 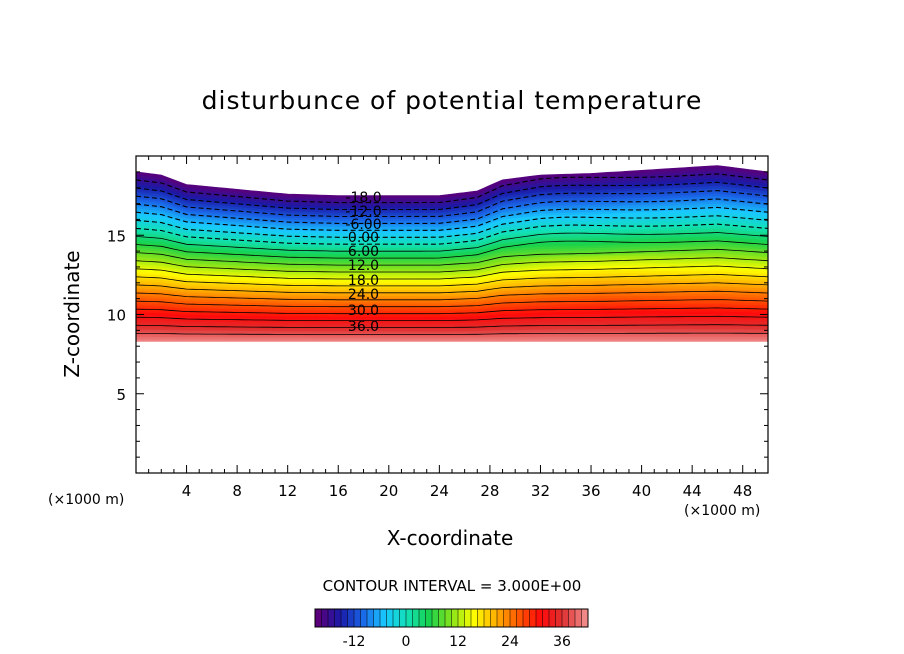 What do you see at coordinates (363, 252) in the screenshot?
I see `contour-label: 6.00` at bounding box center [363, 252].